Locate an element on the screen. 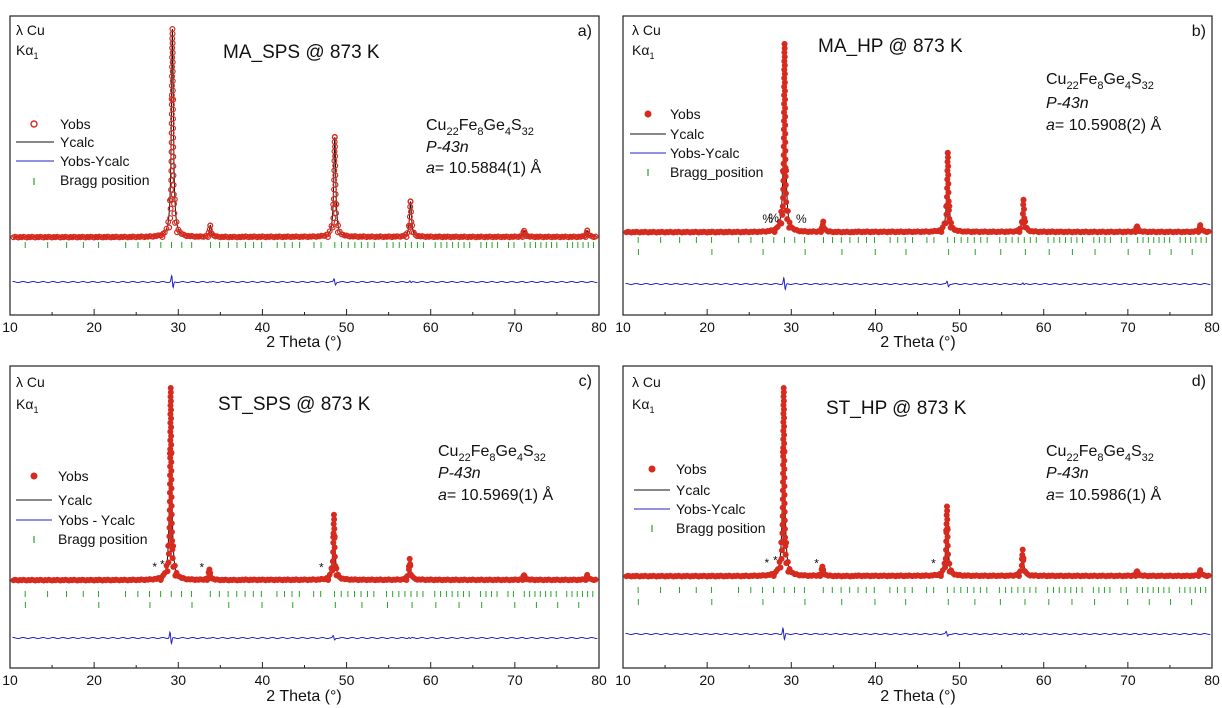 This screenshot has width=1222, height=708. panel-d-x-axis: 10 20 30 40 50 60 70 80 is located at coordinates (917, 675).